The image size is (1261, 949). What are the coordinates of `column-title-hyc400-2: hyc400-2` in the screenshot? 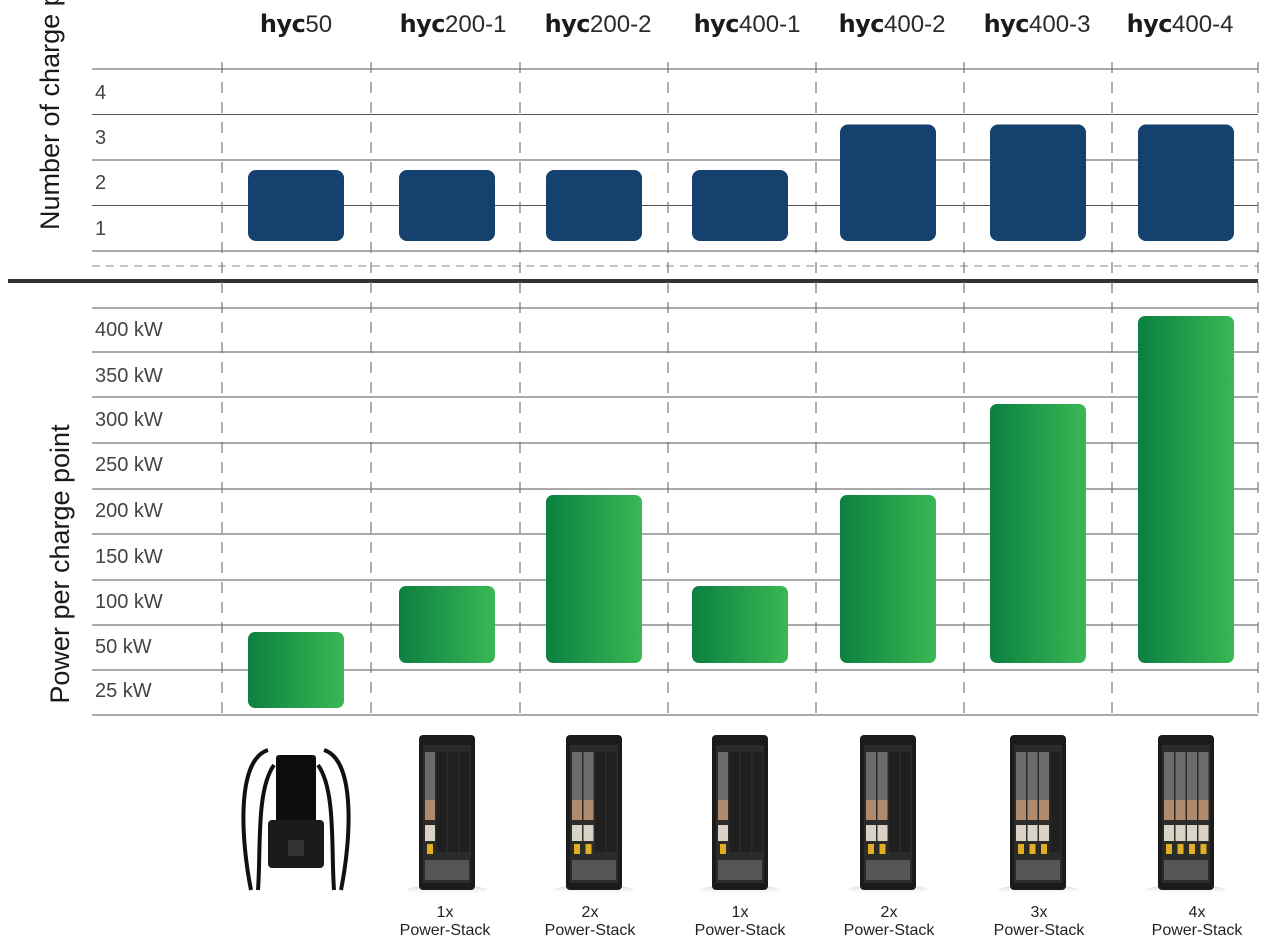 It's located at (892, 24).